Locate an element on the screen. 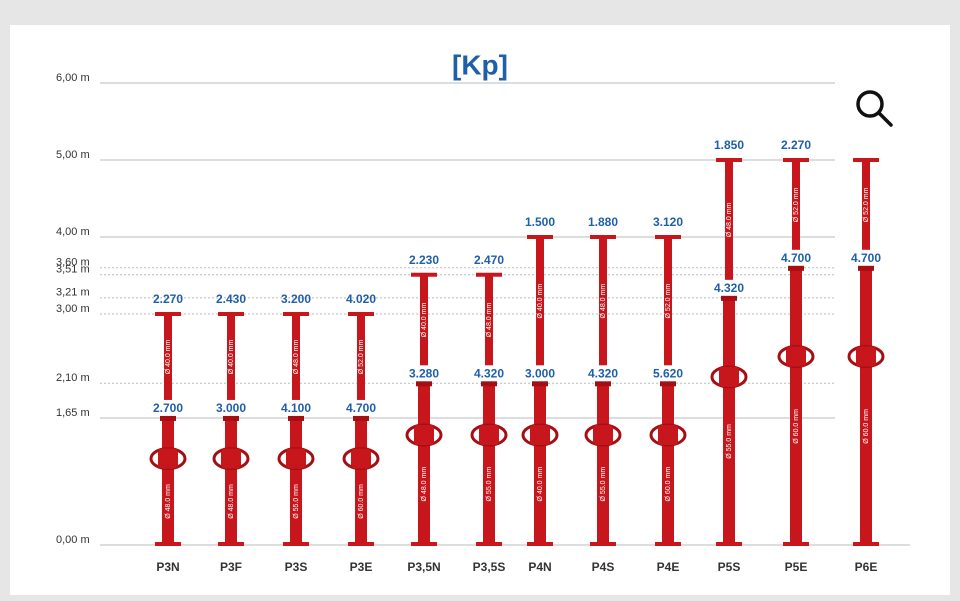 This screenshot has height=601, width=960. prop-name: P5S is located at coordinates (729, 567).